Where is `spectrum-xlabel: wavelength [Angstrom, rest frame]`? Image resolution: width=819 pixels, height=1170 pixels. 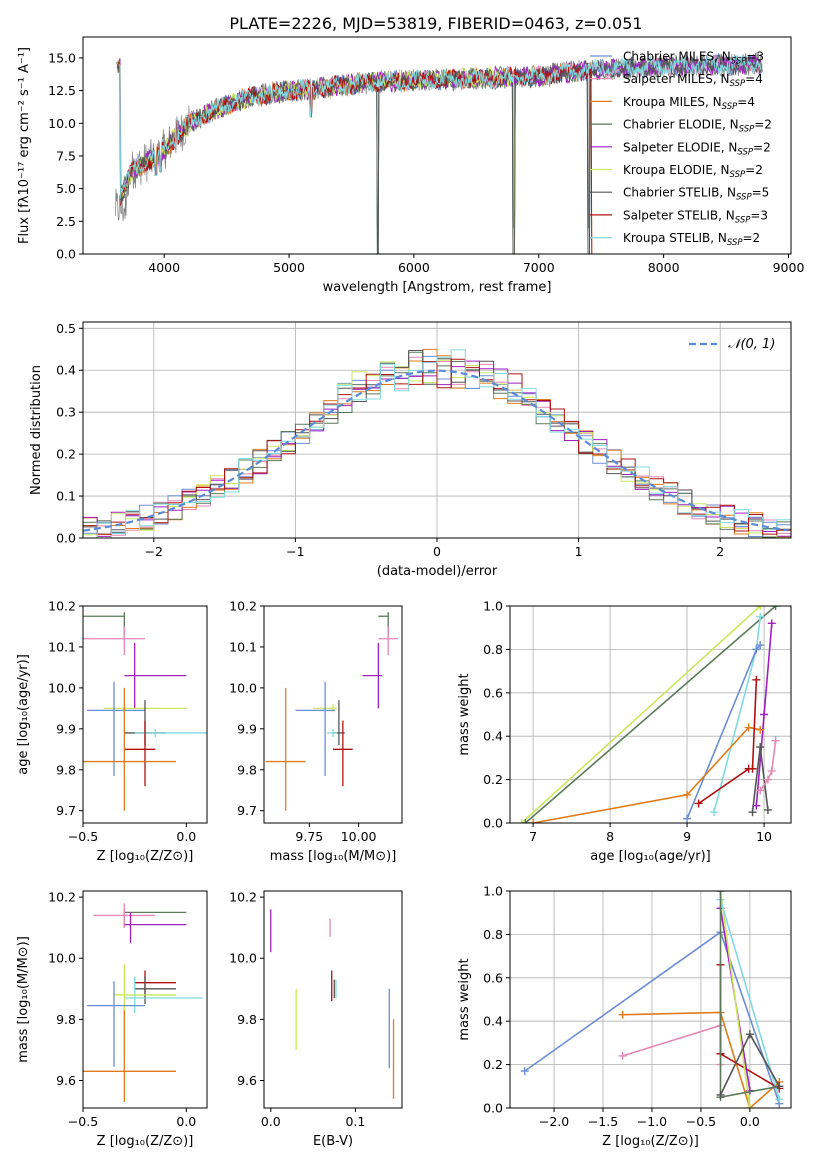
spectrum-xlabel: wavelength [Angstrom, rest frame] is located at coordinates (437, 287).